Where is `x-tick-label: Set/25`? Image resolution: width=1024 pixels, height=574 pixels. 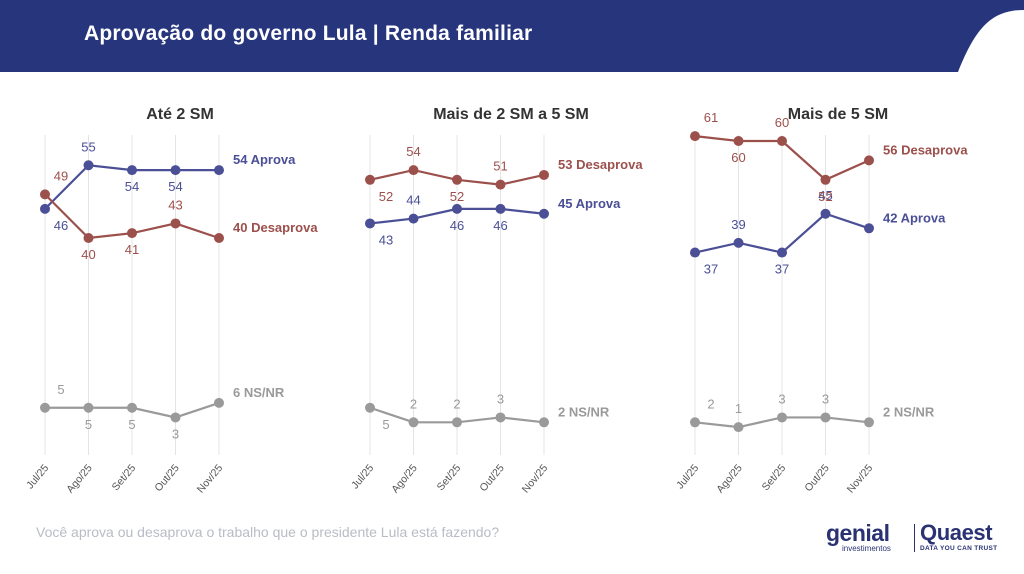 x-tick-label: Set/25 is located at coordinates (449, 477).